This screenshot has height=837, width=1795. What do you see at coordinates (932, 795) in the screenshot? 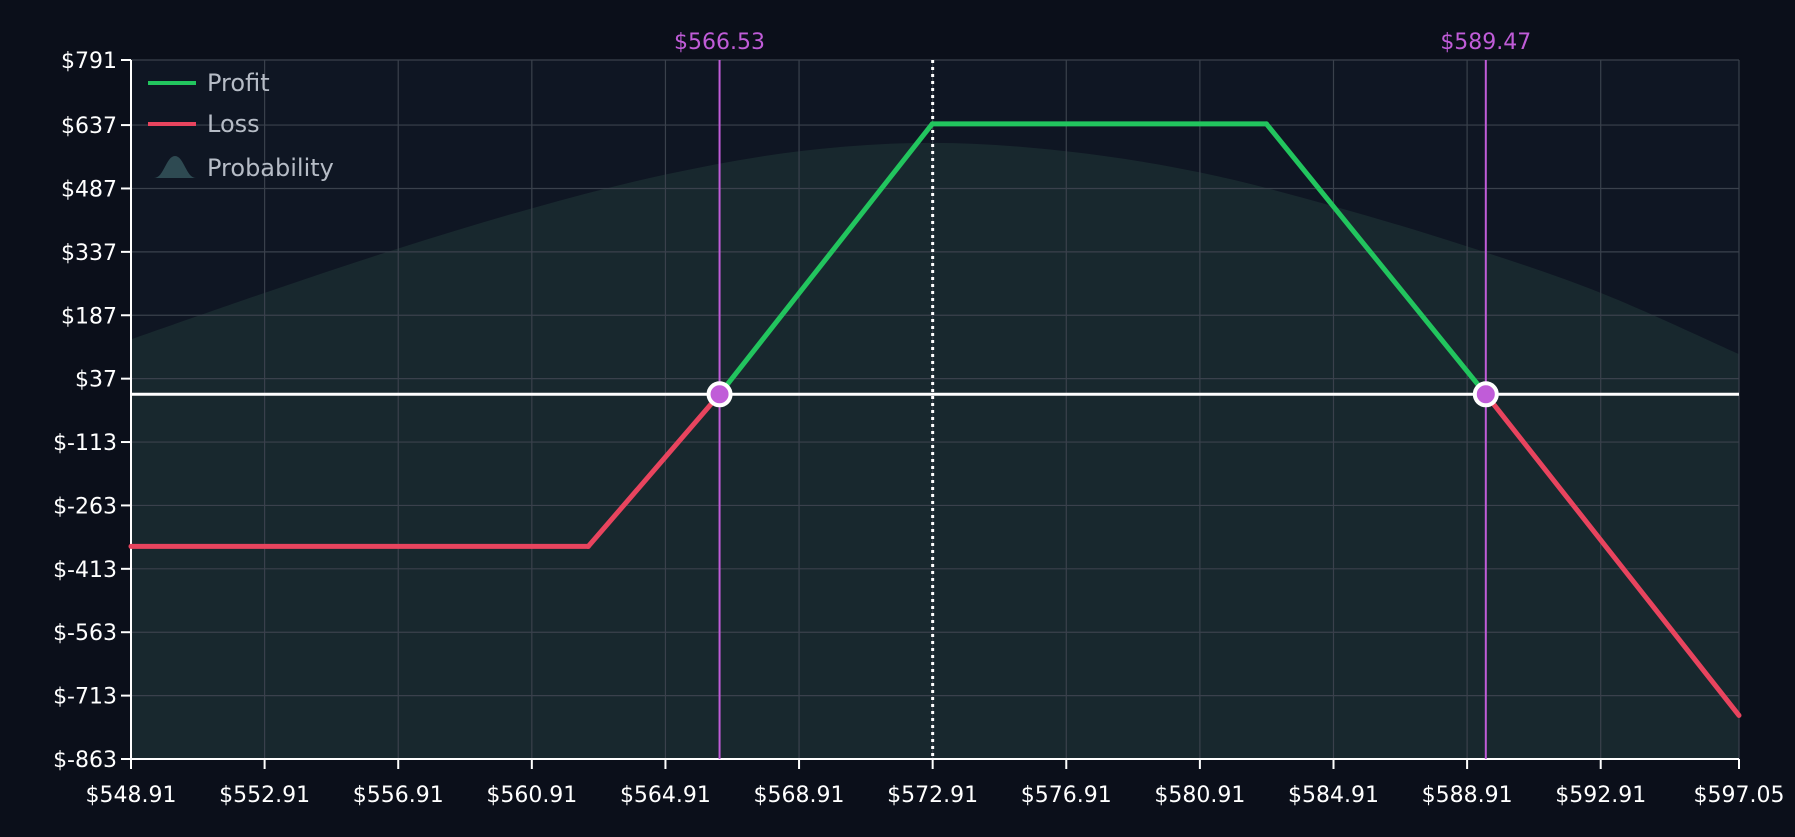
I see `x-tick-label: $572.91` at bounding box center [932, 795].